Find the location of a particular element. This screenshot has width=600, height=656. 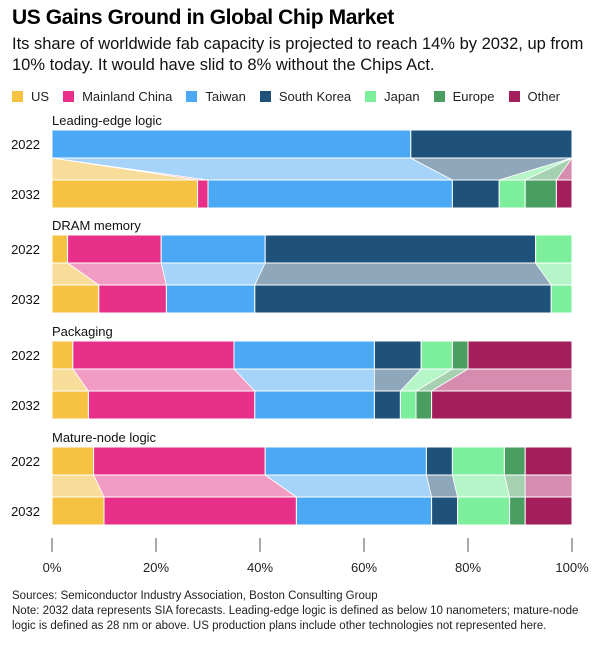

x-tick-label: 100% is located at coordinates (572, 567).